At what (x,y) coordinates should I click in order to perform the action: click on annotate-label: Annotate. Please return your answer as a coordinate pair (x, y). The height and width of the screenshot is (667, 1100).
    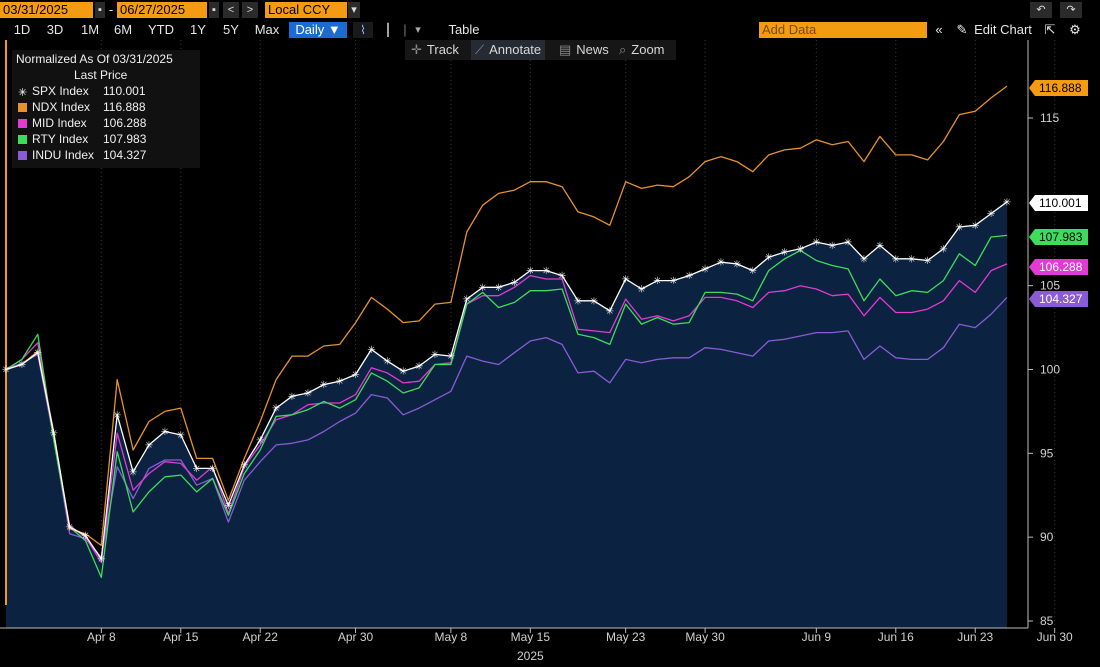
    Looking at the image, I should click on (515, 49).